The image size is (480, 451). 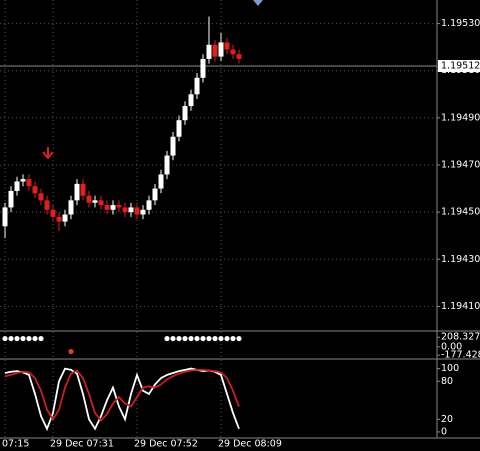 What do you see at coordinates (166, 444) in the screenshot?
I see `x-tick-label: 29 Dec 07:52` at bounding box center [166, 444].